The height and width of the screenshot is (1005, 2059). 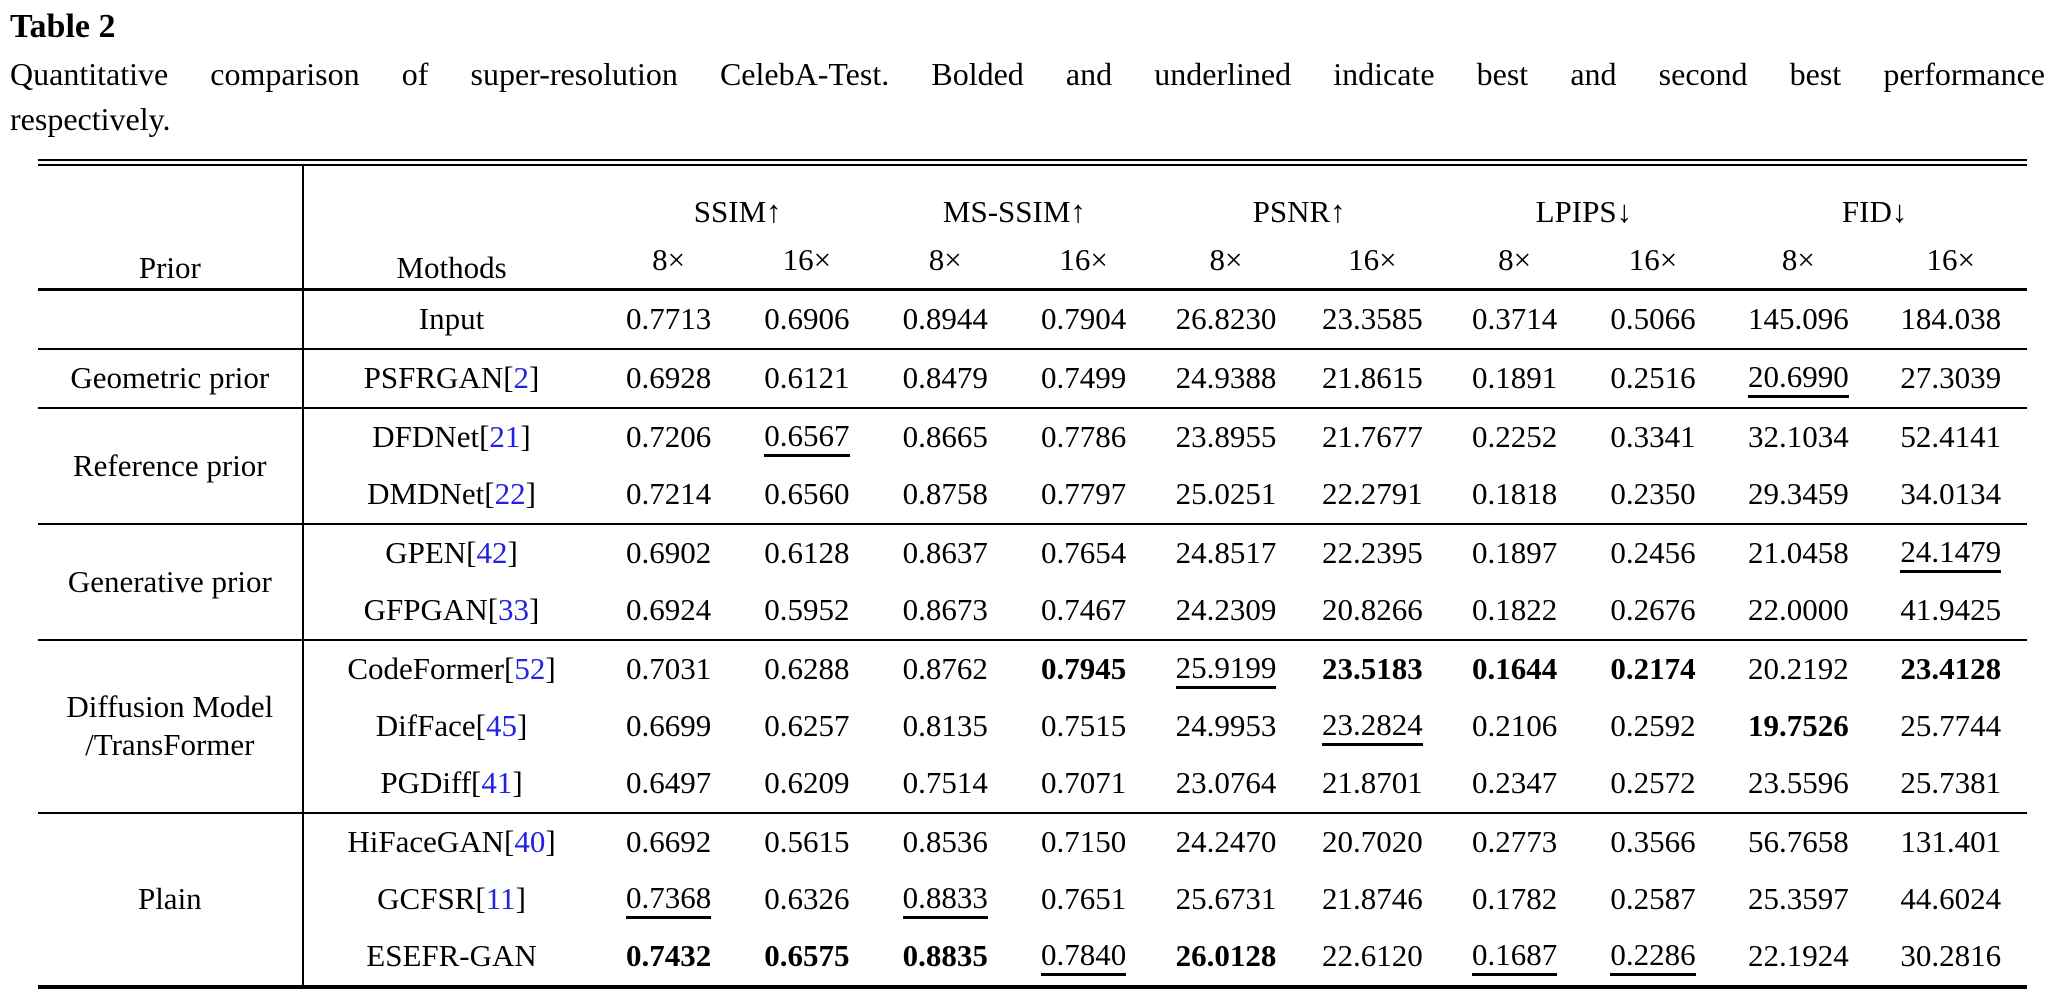 I want to click on value-cell: 0.6567, so click(x=807, y=436).